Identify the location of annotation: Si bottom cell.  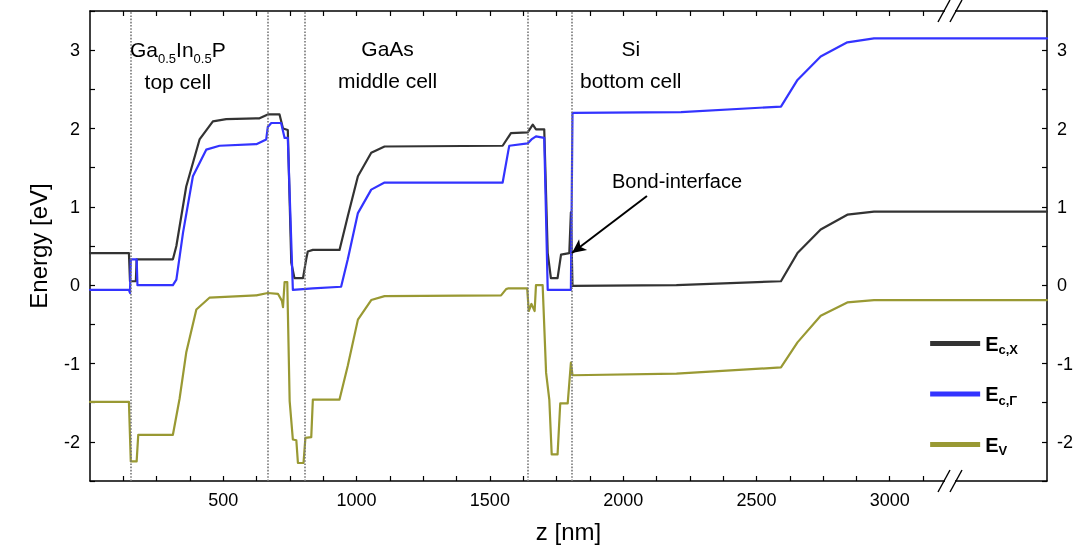
(631, 64).